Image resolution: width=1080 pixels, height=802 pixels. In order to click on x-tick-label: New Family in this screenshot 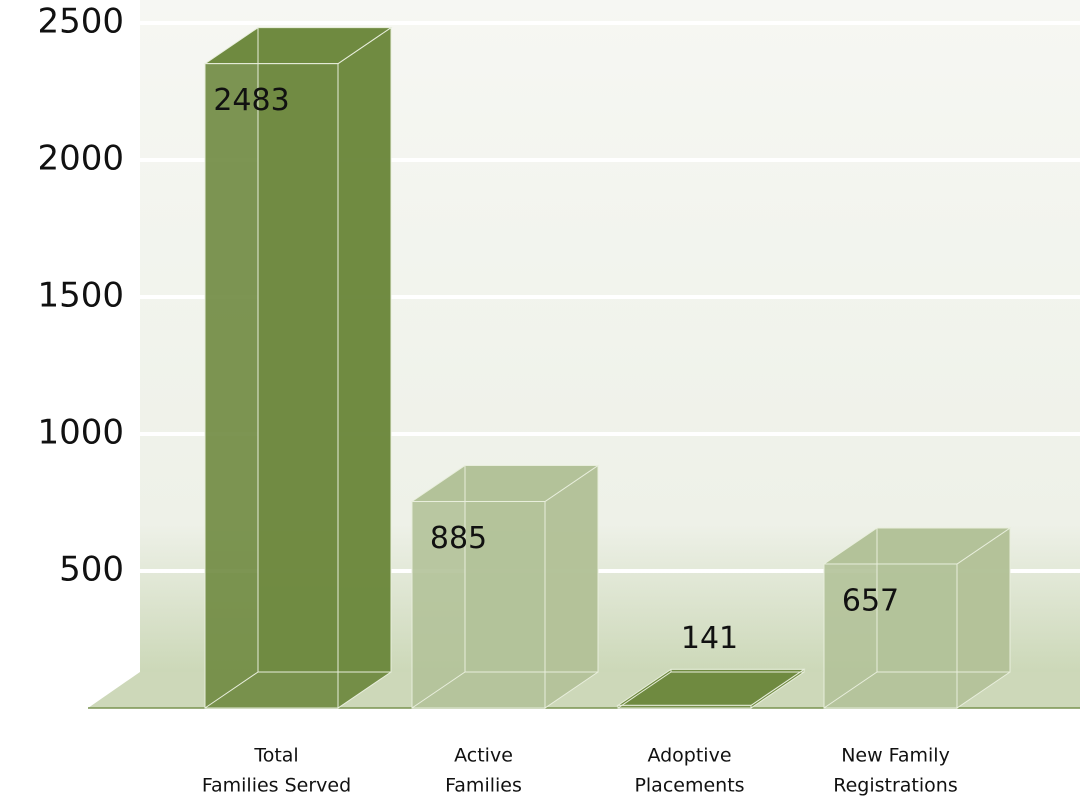, I will do `click(895, 756)`.